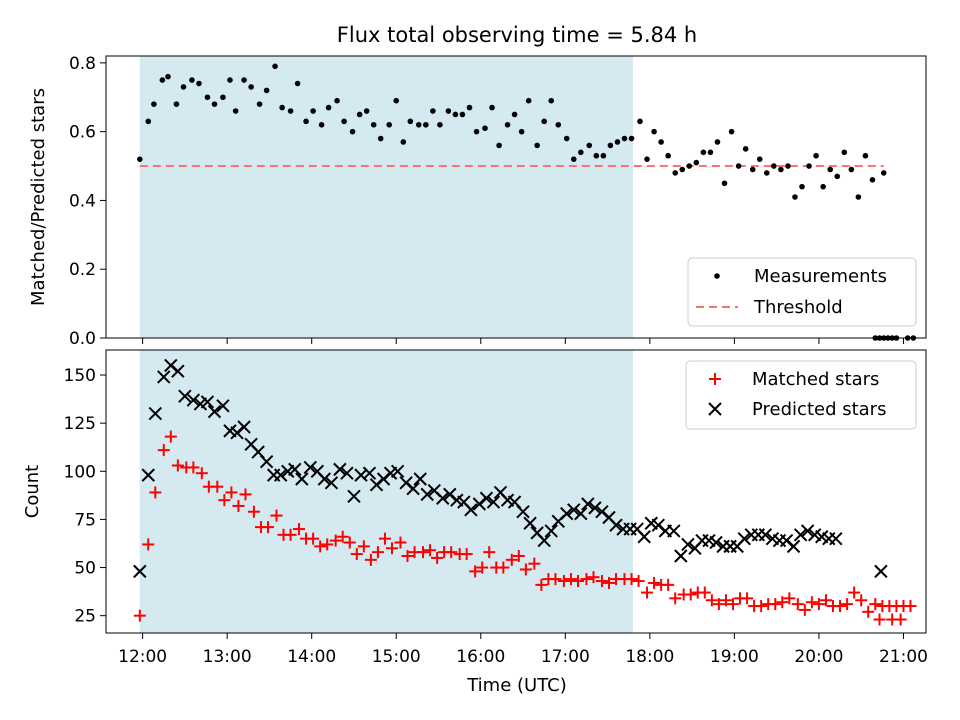 The height and width of the screenshot is (720, 960). What do you see at coordinates (85, 569) in the screenshot?
I see `y-tick-label: 50` at bounding box center [85, 569].